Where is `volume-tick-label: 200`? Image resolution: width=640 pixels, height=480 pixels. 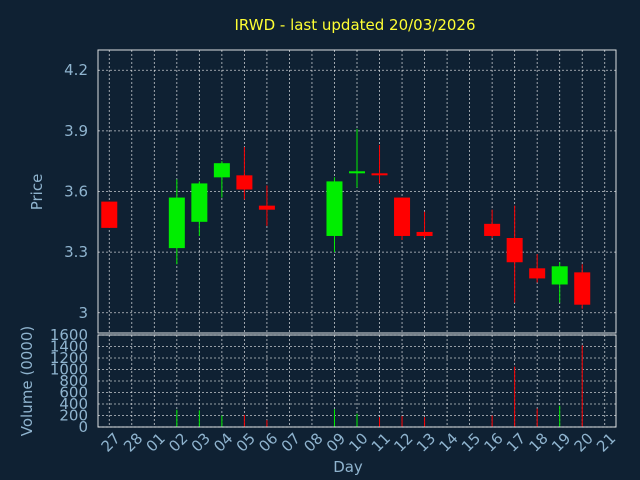
volume-tick-label: 200 is located at coordinates (73, 416).